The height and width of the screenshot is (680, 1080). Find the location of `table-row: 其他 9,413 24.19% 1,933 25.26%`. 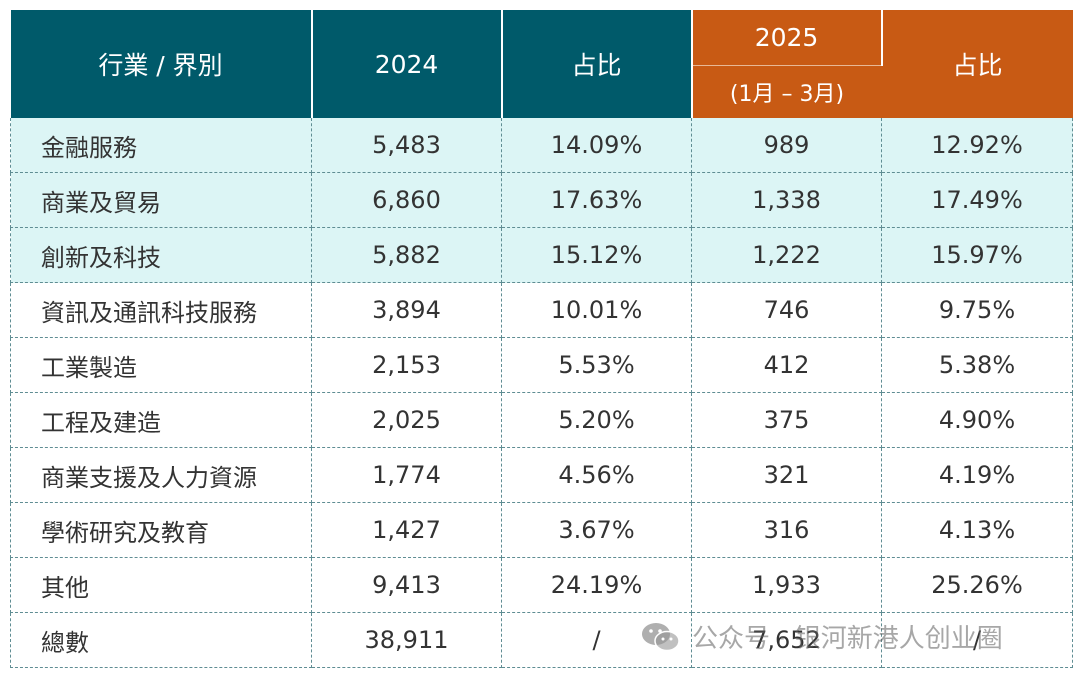

table-row: 其他 9,413 24.19% 1,933 25.26% is located at coordinates (541, 585).